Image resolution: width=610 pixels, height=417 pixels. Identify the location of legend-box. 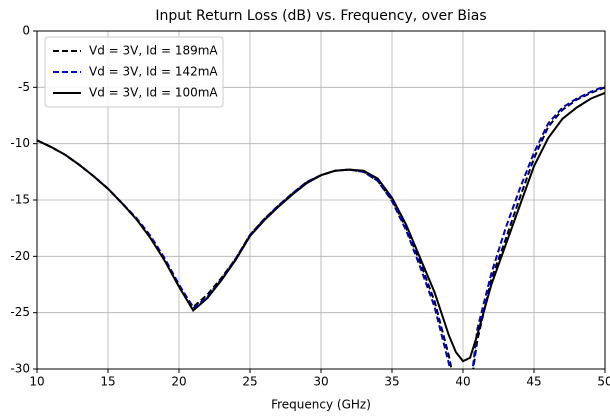
(134, 72).